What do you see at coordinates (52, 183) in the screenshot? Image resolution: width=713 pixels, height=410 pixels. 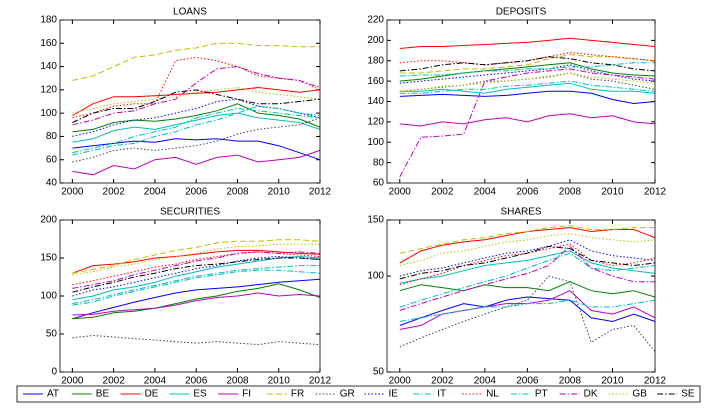 I see `y-tick-label: 40` at bounding box center [52, 183].